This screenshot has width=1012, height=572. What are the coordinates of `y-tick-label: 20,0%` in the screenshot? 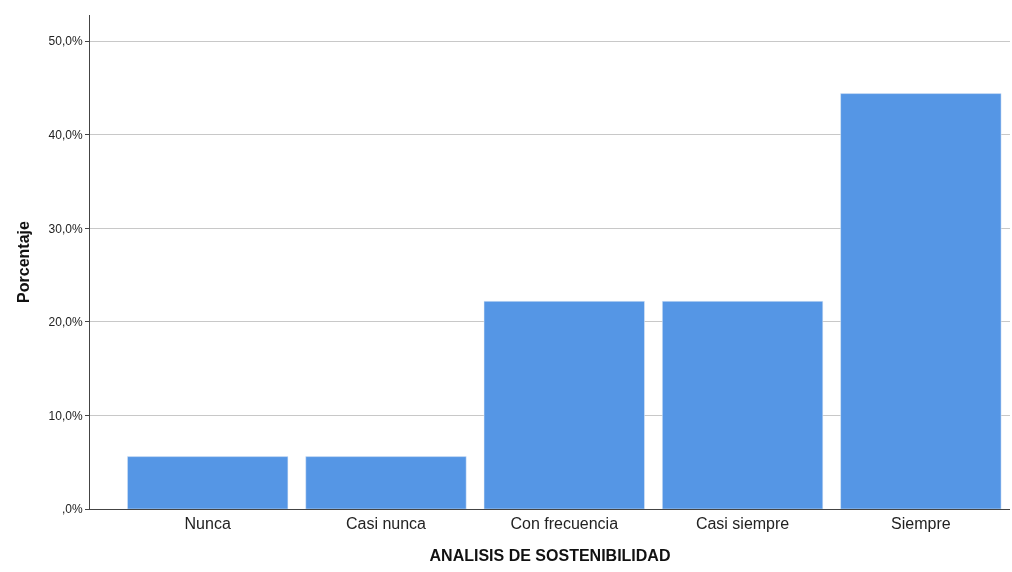 It's located at (65, 322).